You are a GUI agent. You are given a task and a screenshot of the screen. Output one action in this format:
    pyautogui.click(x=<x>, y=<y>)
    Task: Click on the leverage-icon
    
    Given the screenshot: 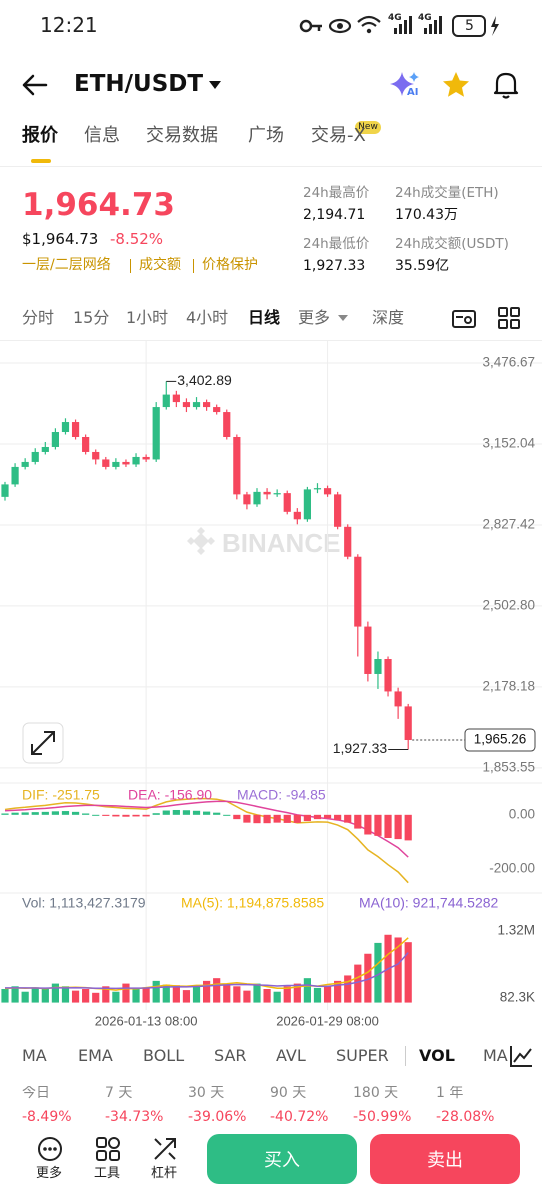 What is the action you would take?
    pyautogui.click(x=165, y=1149)
    